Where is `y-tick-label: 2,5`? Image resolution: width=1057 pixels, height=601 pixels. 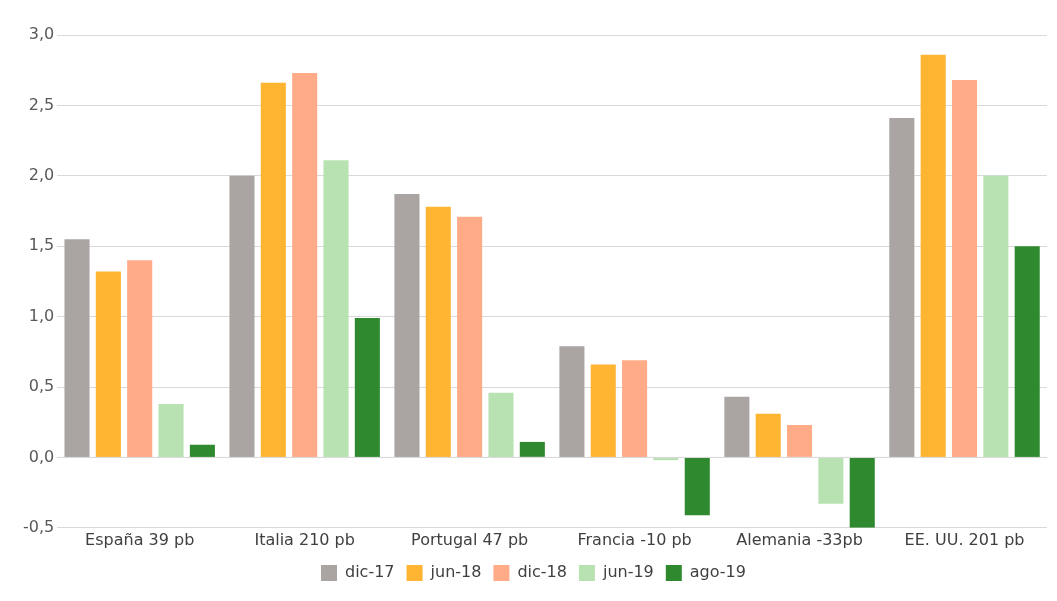 y-tick-label: 2,5 is located at coordinates (41, 104).